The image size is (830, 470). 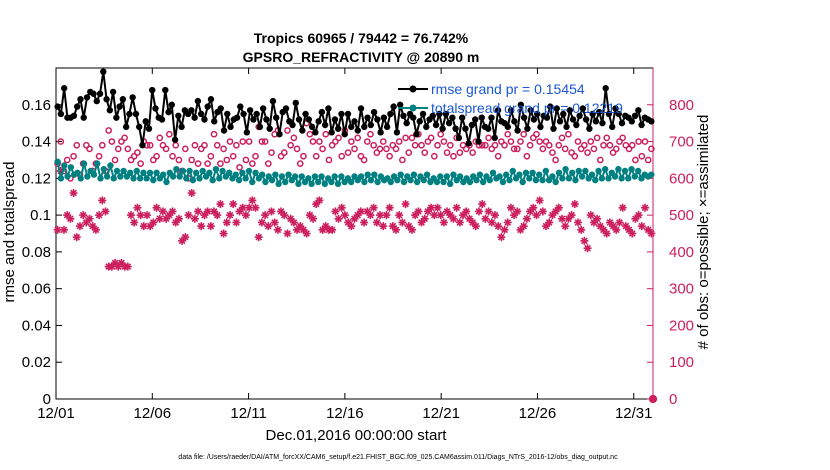 What do you see at coordinates (354, 173) in the screenshot?
I see `series-totalspread` at bounding box center [354, 173].